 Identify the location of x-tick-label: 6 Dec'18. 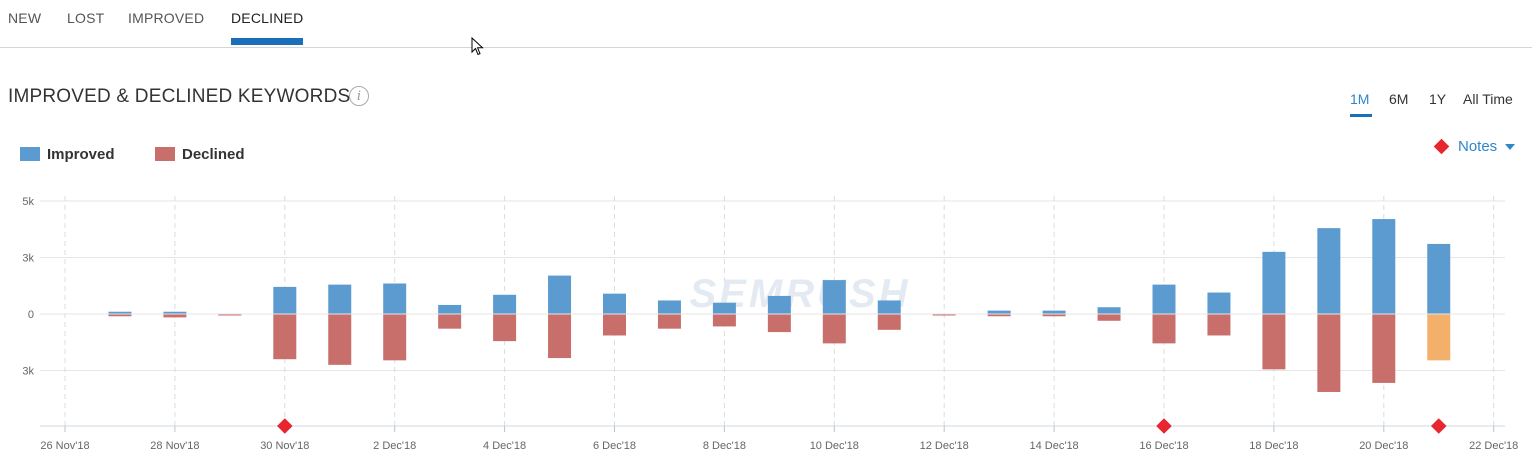
(614, 446).